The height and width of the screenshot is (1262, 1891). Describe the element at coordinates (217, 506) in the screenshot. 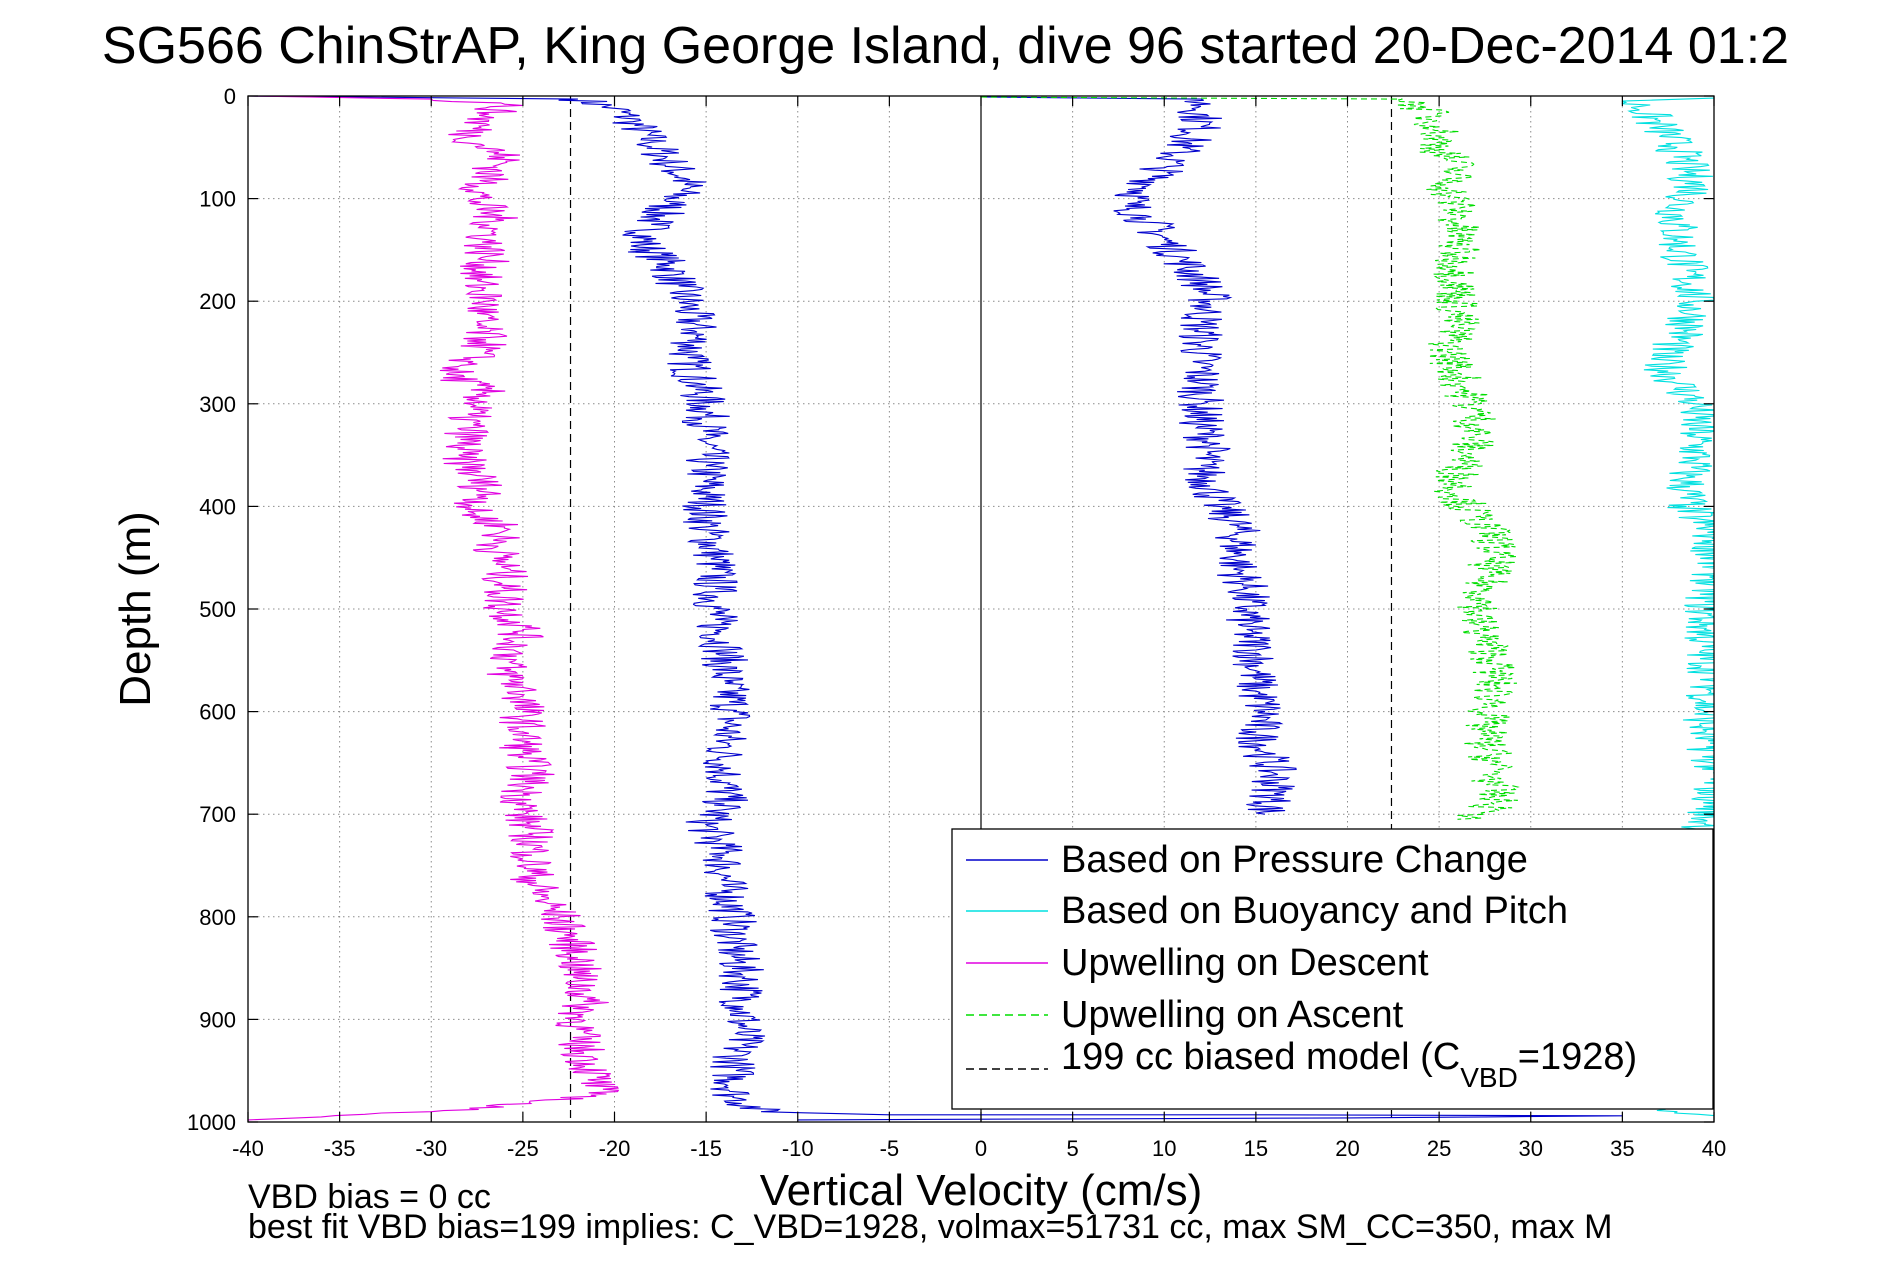

I see `y-tick-label: 400` at that location.